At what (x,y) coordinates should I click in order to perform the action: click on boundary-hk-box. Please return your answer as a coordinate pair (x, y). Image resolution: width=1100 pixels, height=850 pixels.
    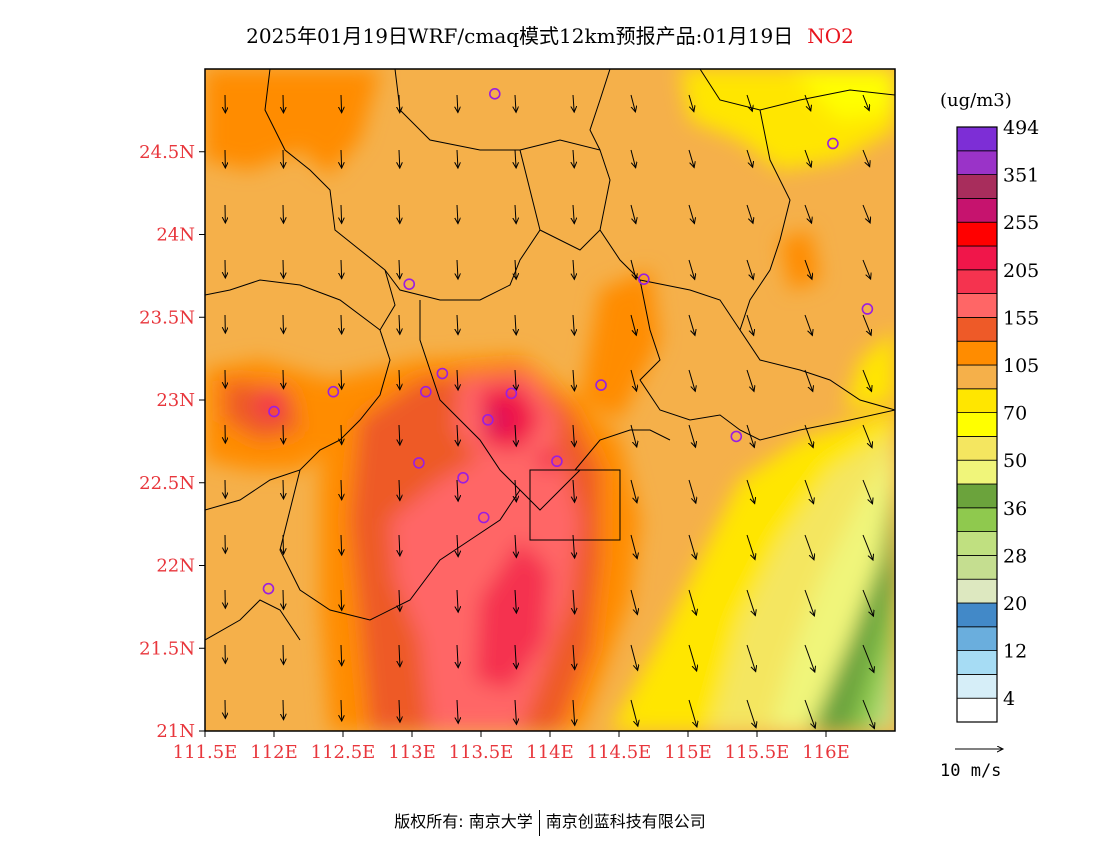
    Looking at the image, I should click on (575, 505).